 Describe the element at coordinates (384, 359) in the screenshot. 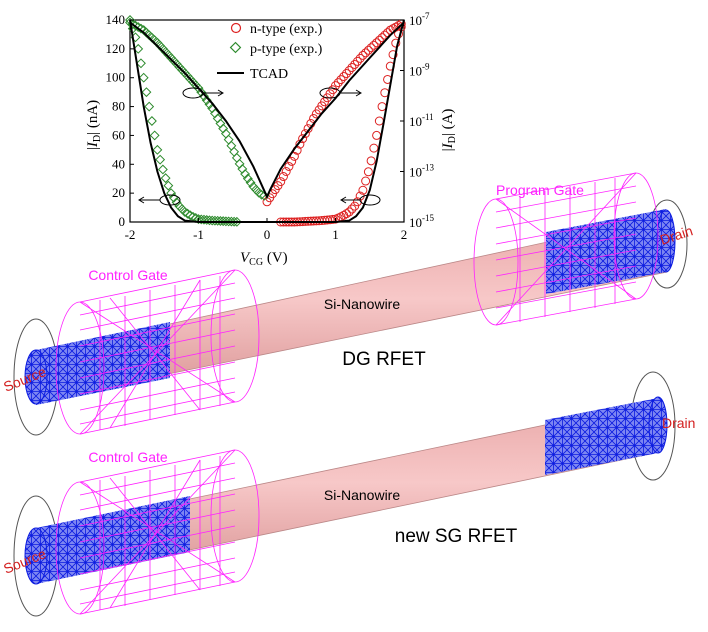

I see `dg-title: DG RFET` at that location.